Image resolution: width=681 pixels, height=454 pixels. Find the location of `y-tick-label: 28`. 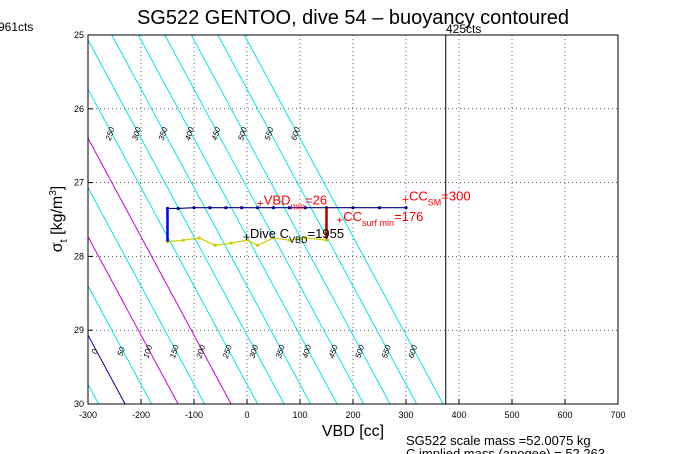

y-tick-label: 28 is located at coordinates (79, 256).